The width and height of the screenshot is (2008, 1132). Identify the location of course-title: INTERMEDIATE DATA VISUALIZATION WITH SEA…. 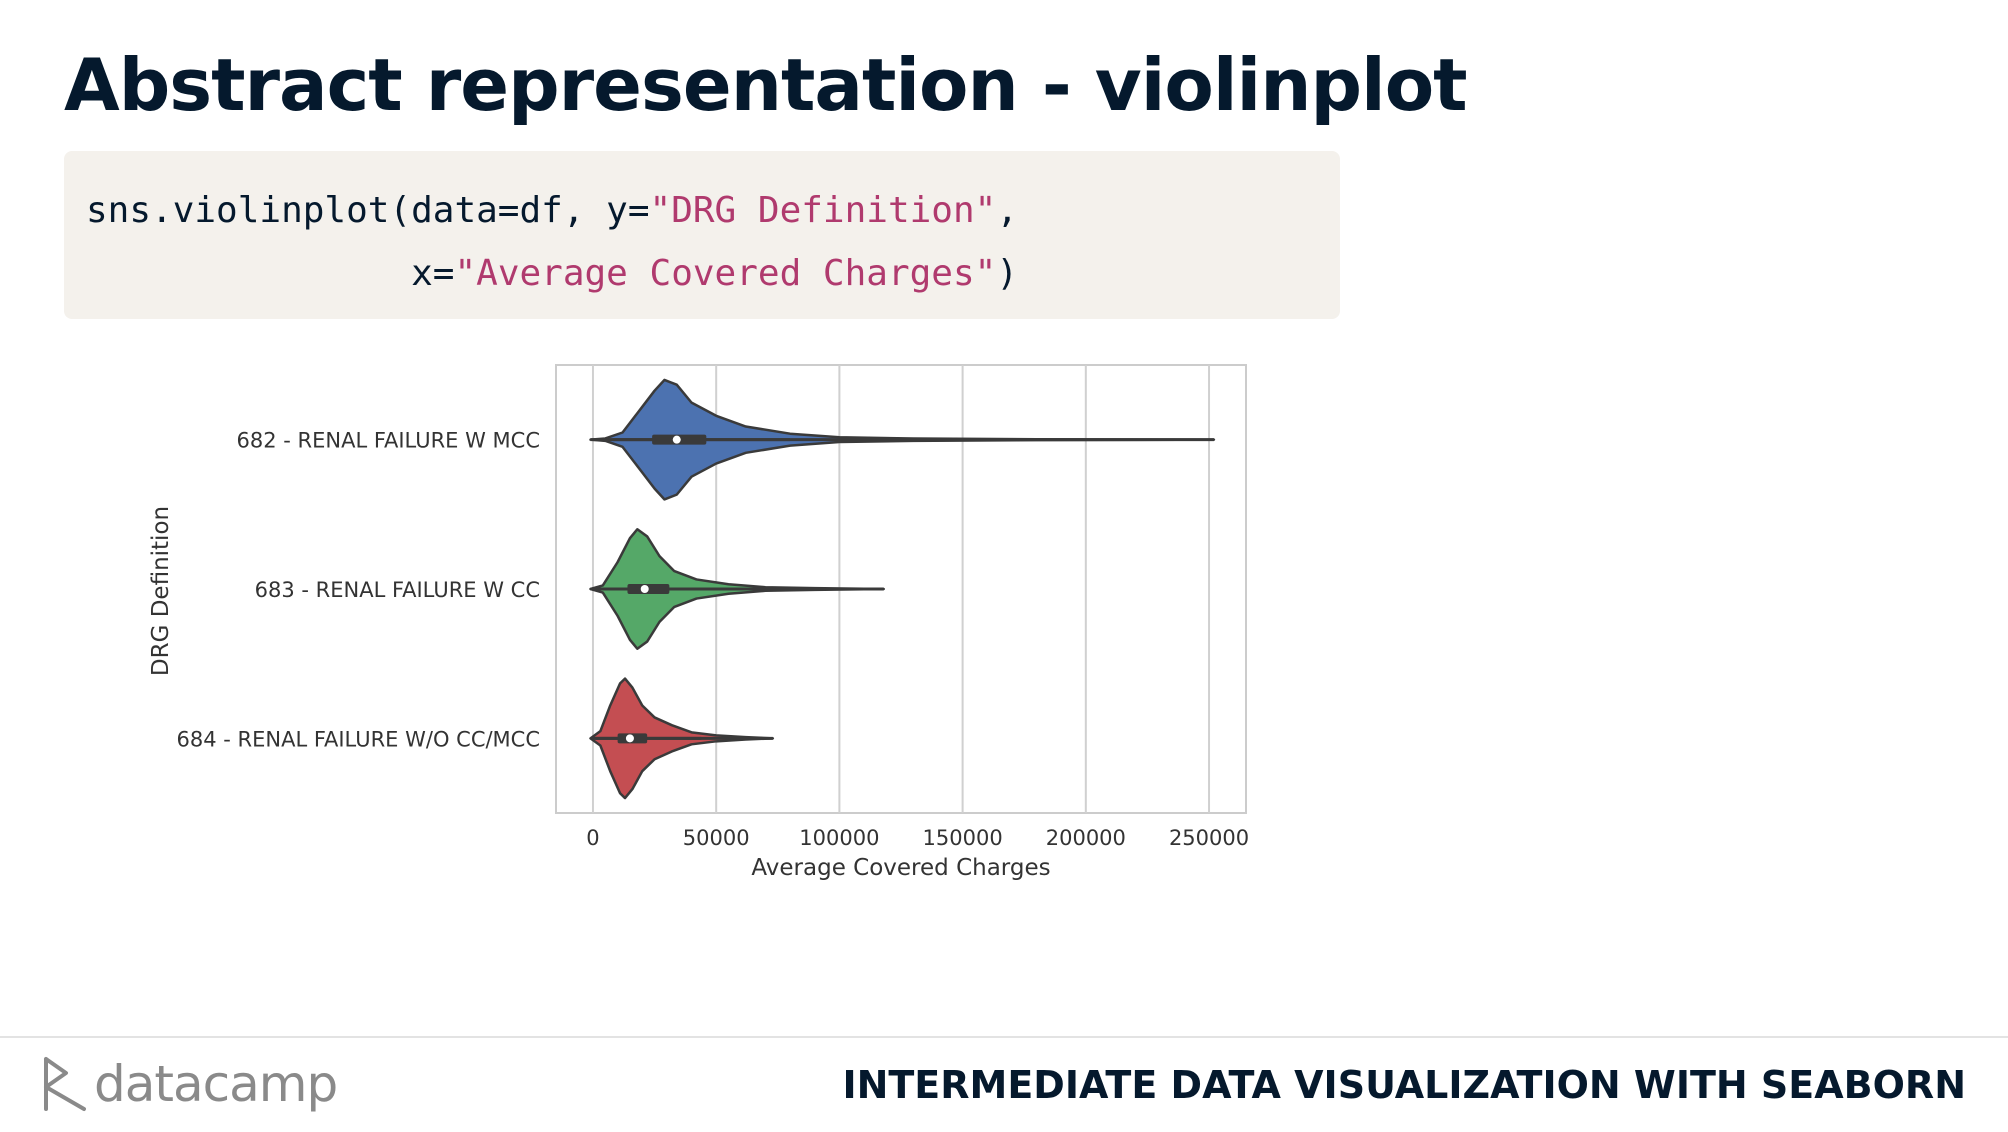
(1404, 1085).